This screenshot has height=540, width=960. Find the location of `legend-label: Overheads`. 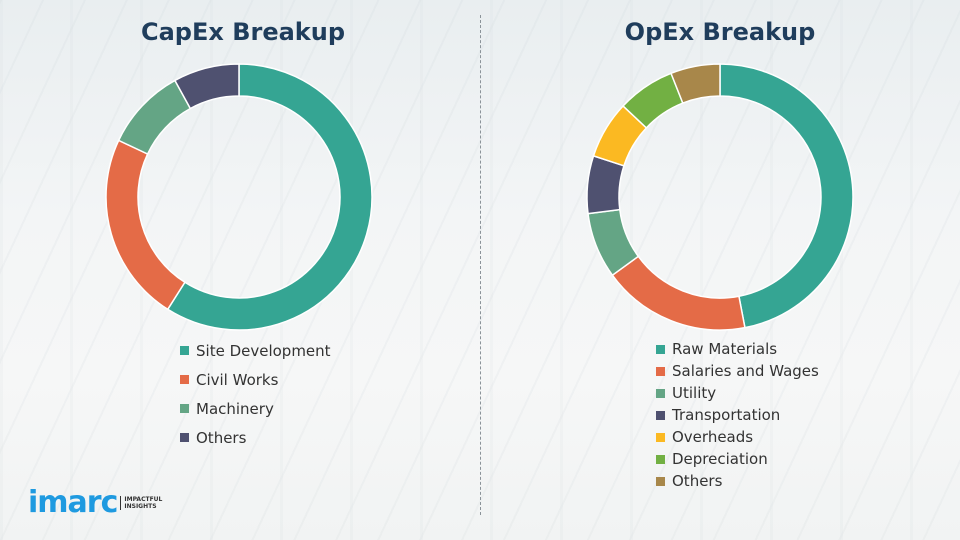

legend-label: Overheads is located at coordinates (713, 437).